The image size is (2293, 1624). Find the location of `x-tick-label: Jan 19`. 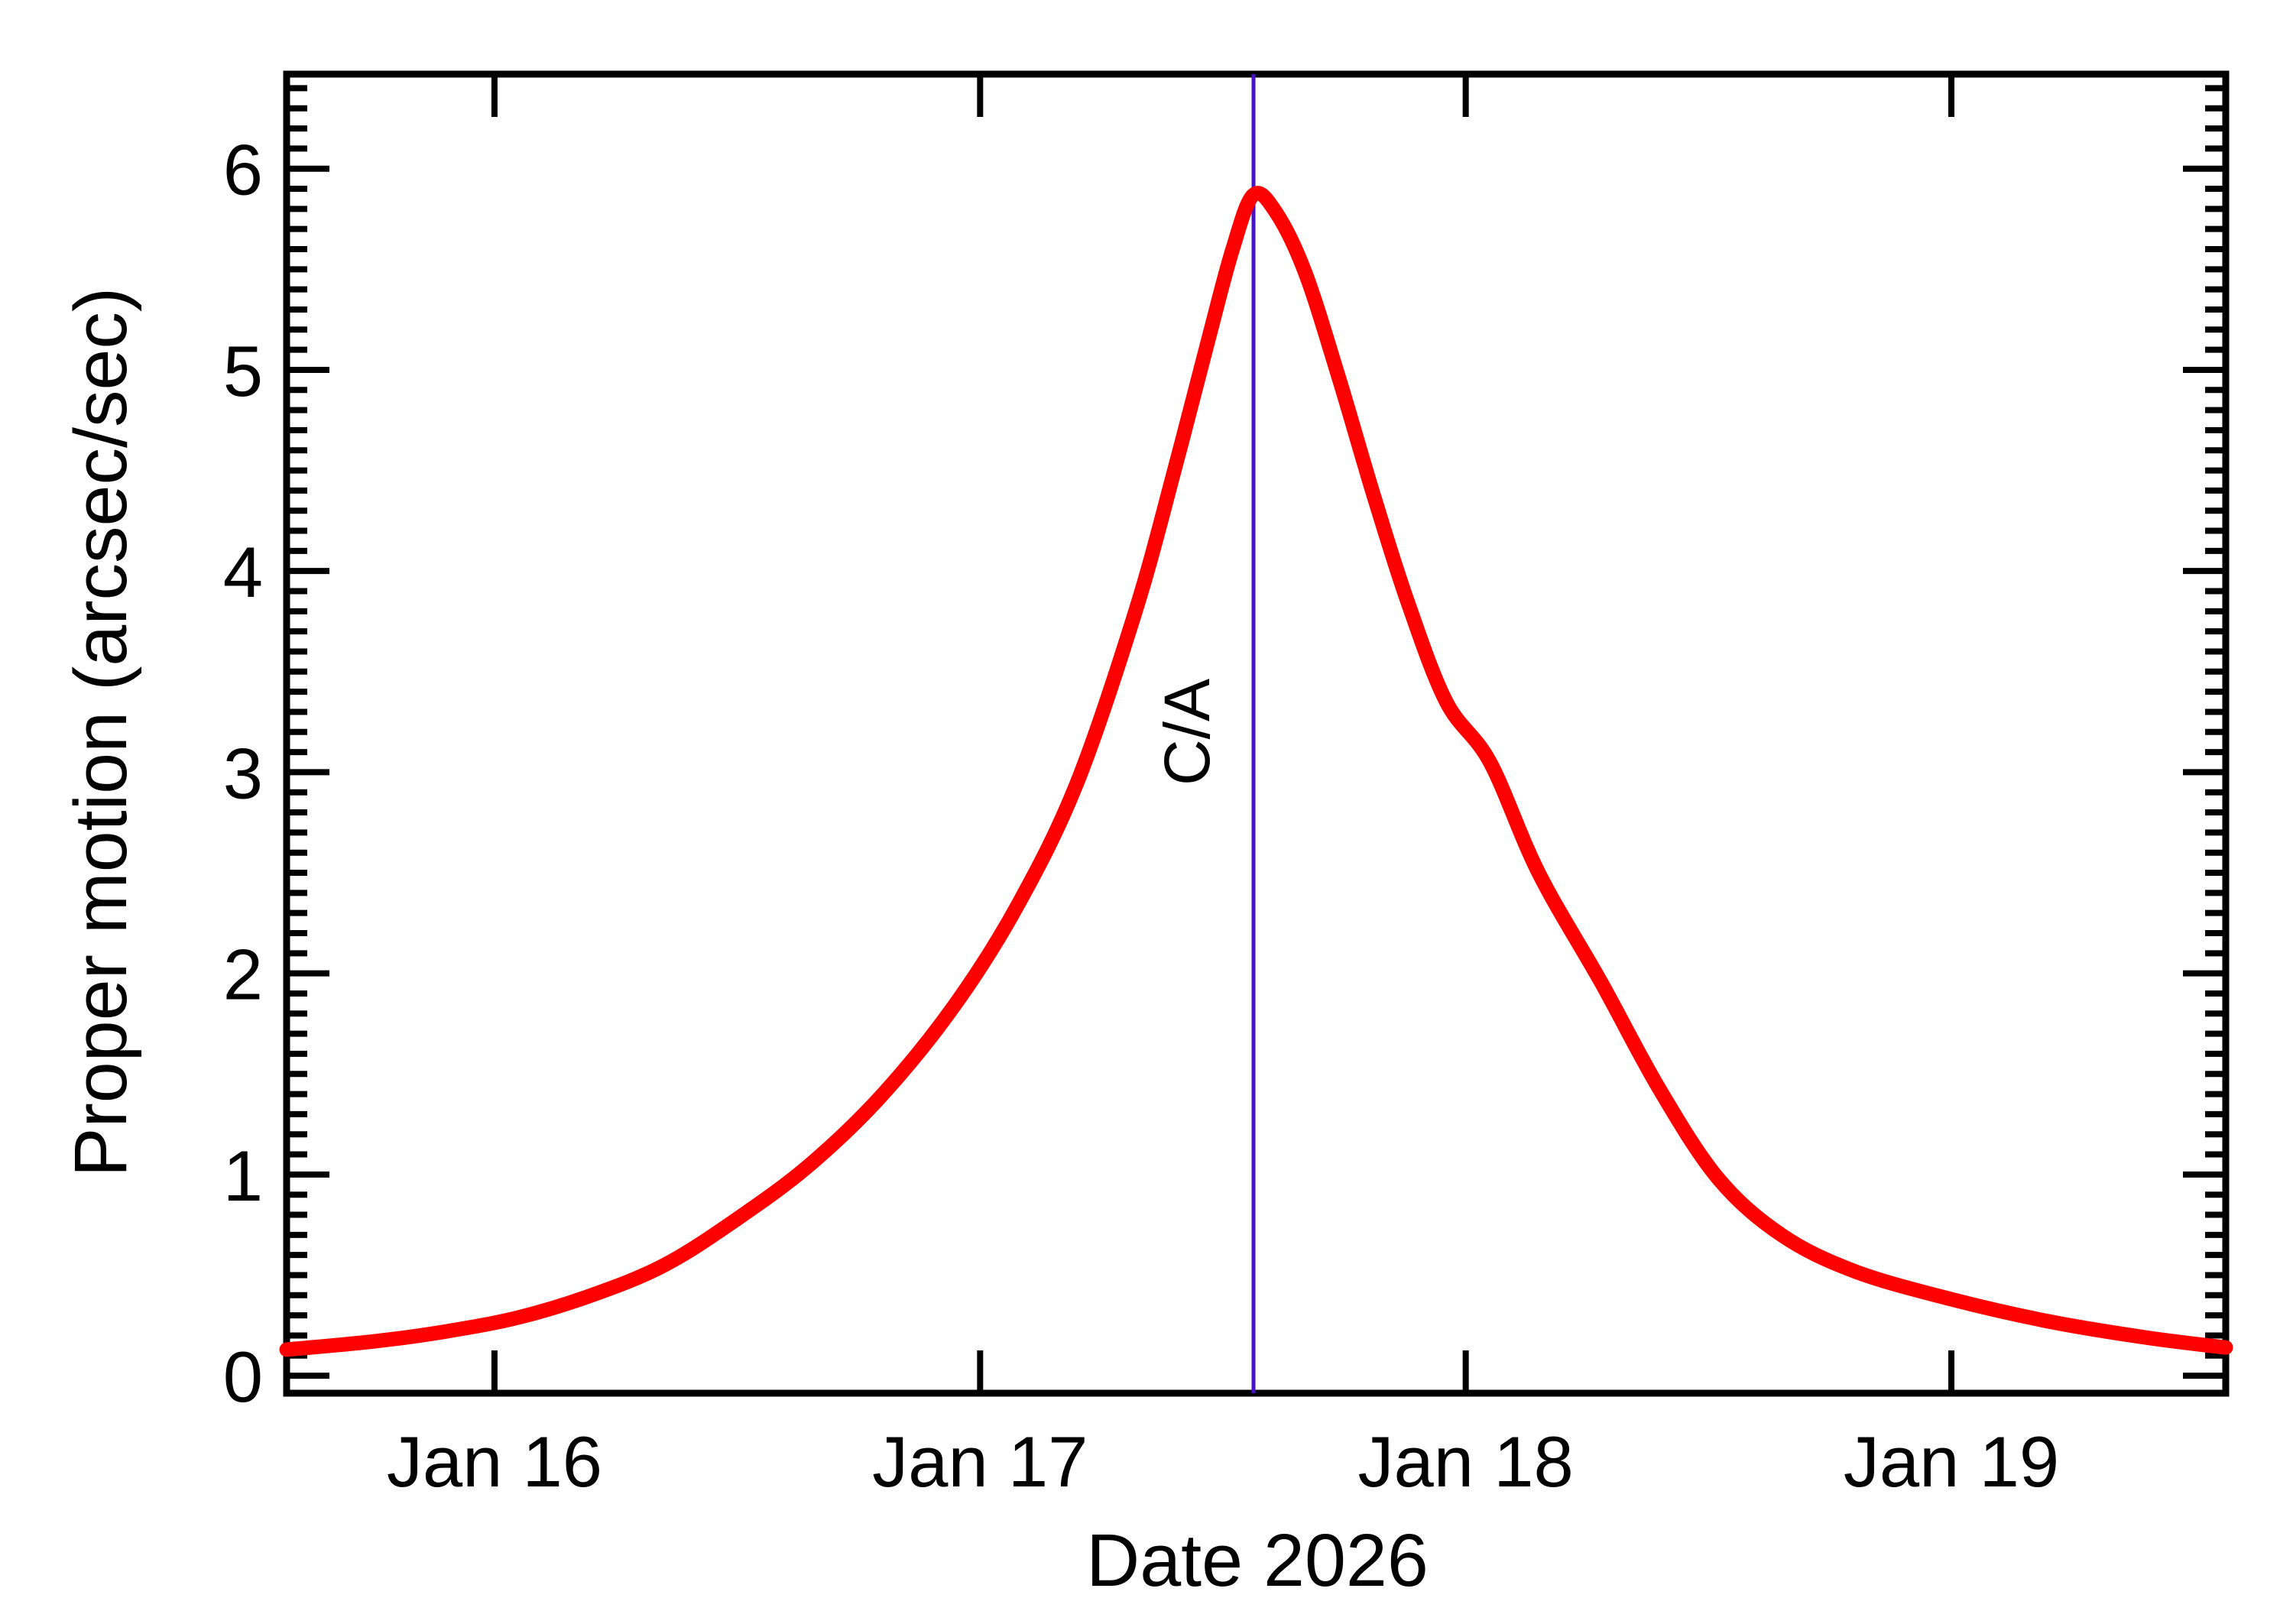

x-tick-label: Jan 19 is located at coordinates (1951, 1461).